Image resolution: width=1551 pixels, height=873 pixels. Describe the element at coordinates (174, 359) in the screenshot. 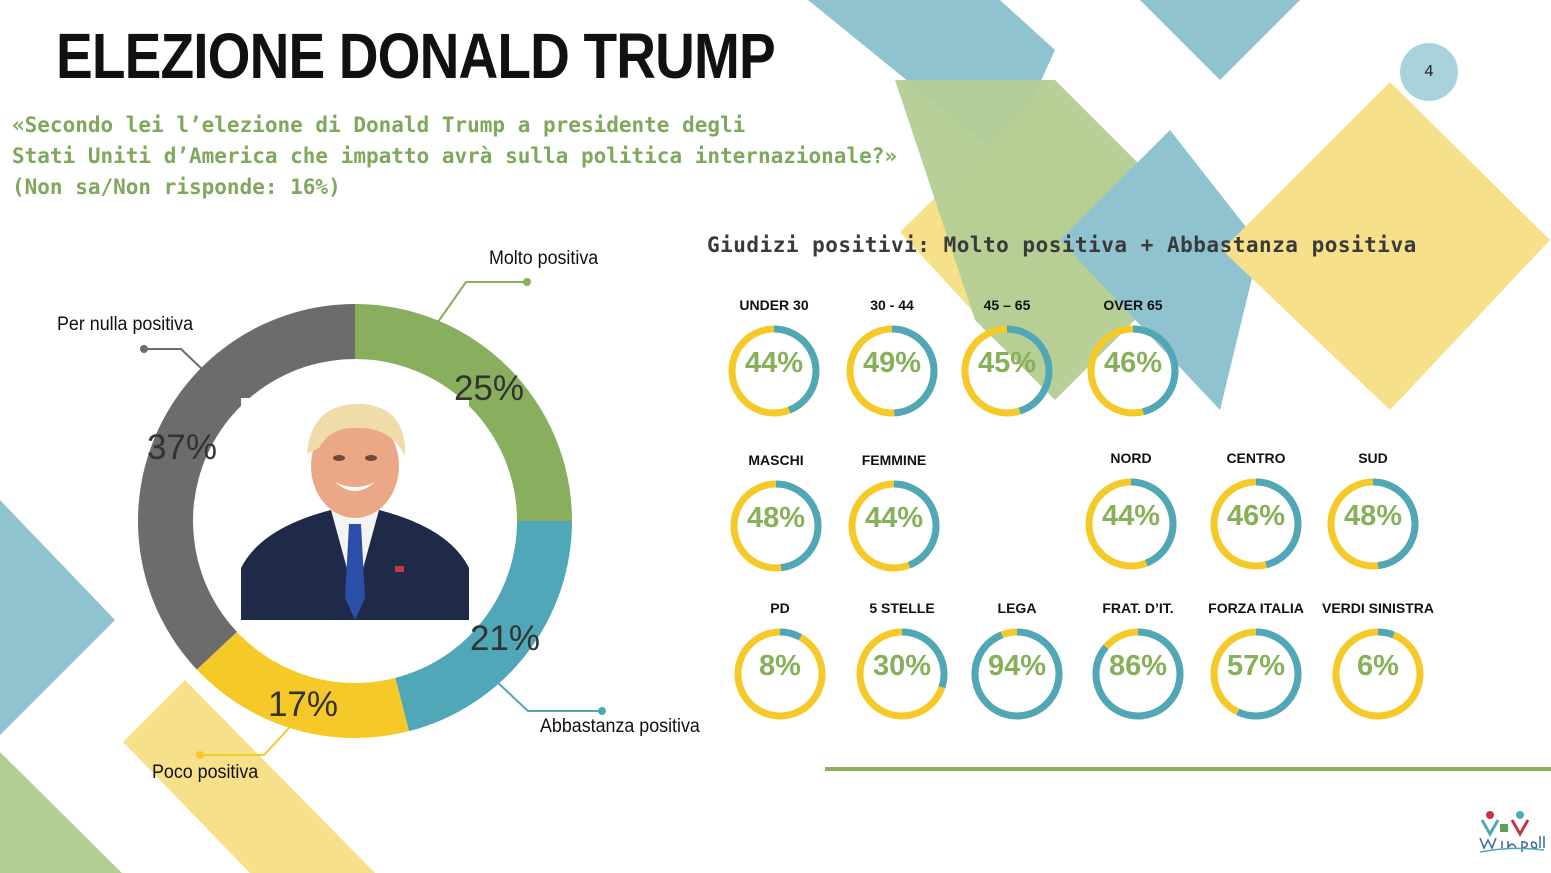

I see `leader-line-per-nulla-positiva` at that location.